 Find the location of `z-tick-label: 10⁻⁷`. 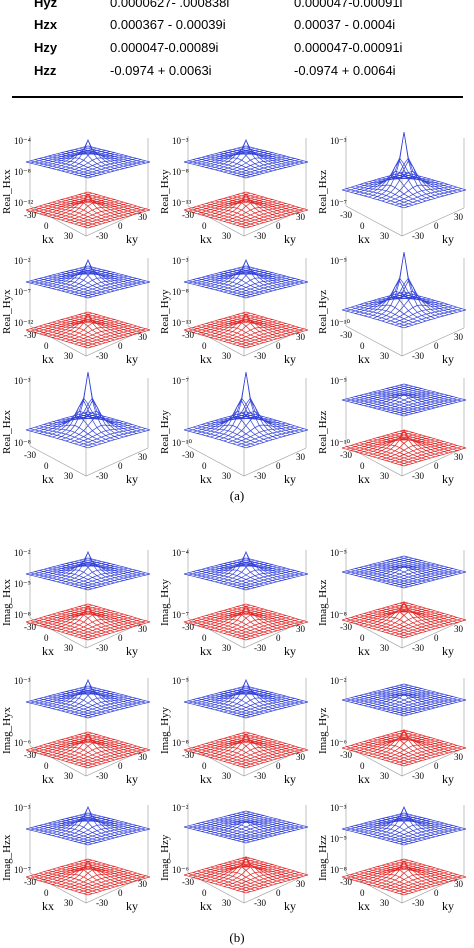

z-tick-label: 10⁻⁷ is located at coordinates (22, 292).